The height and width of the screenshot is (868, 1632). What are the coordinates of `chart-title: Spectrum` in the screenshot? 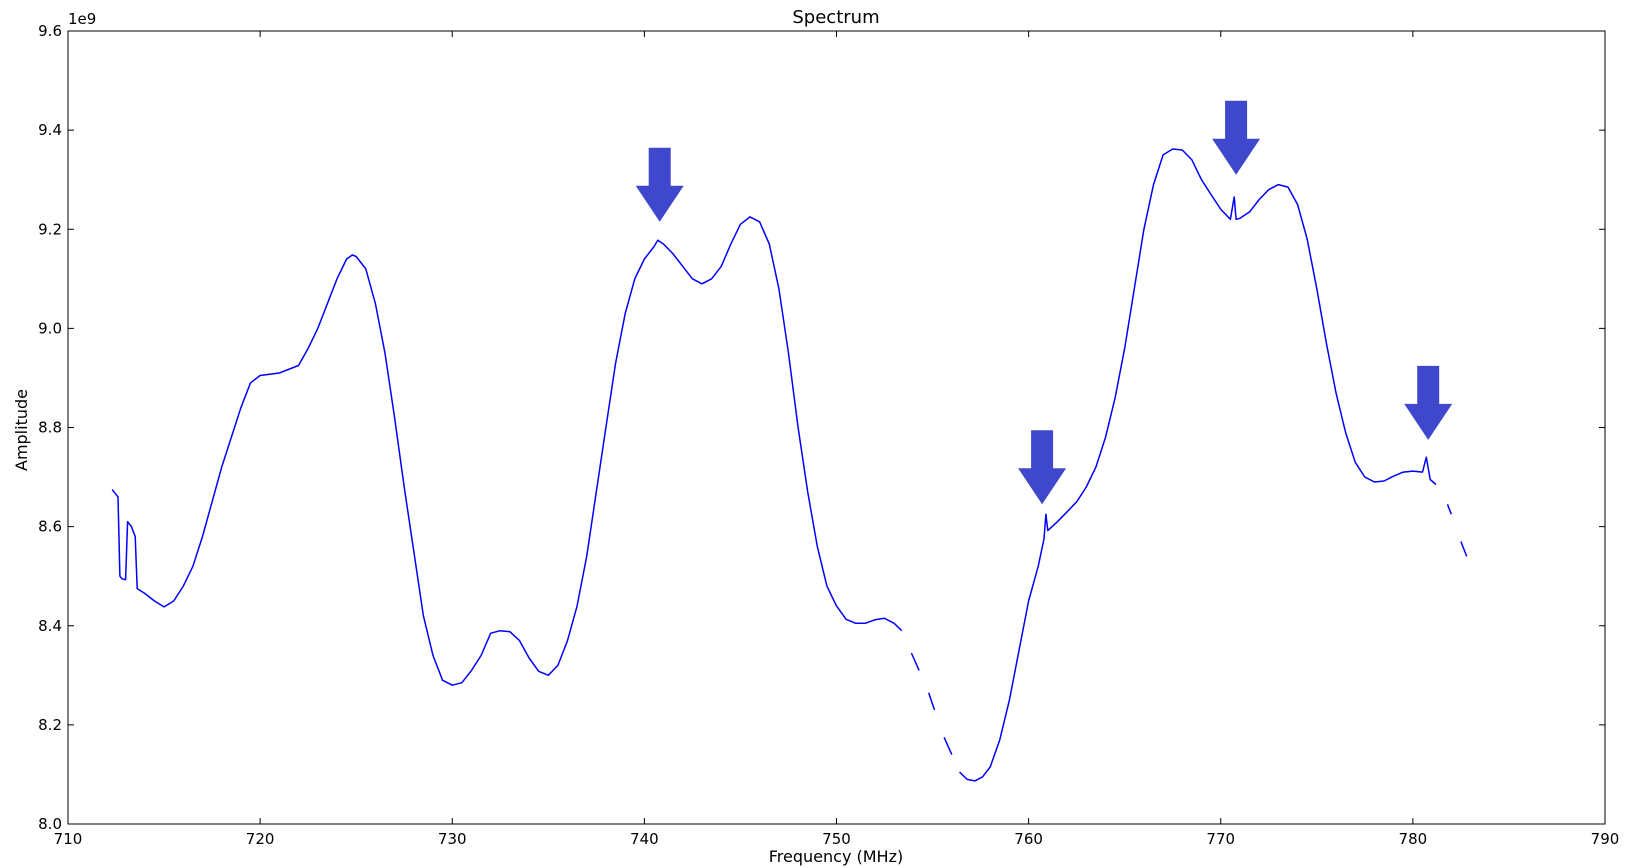 It's located at (835, 17).